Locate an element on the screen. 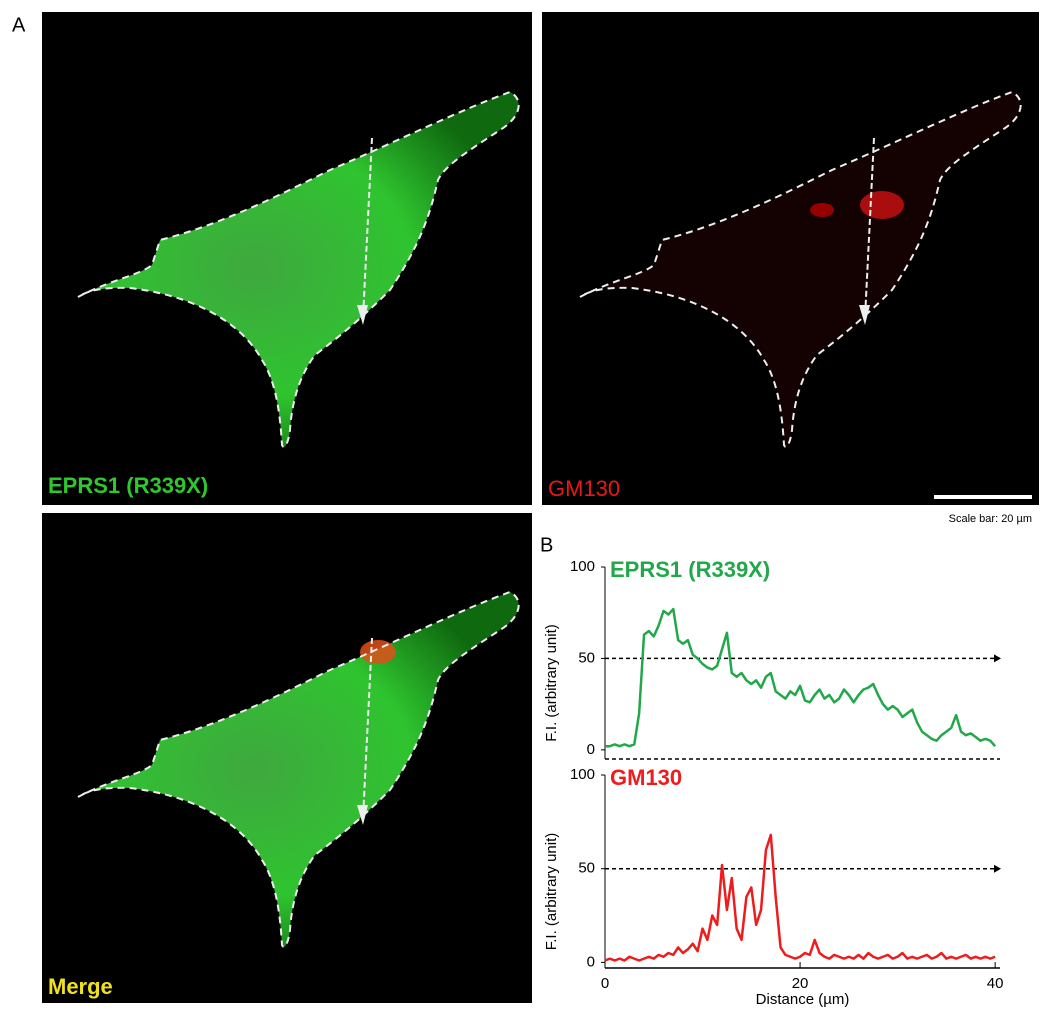 The height and width of the screenshot is (1015, 1049). x-tick-label: 40 is located at coordinates (995, 983).